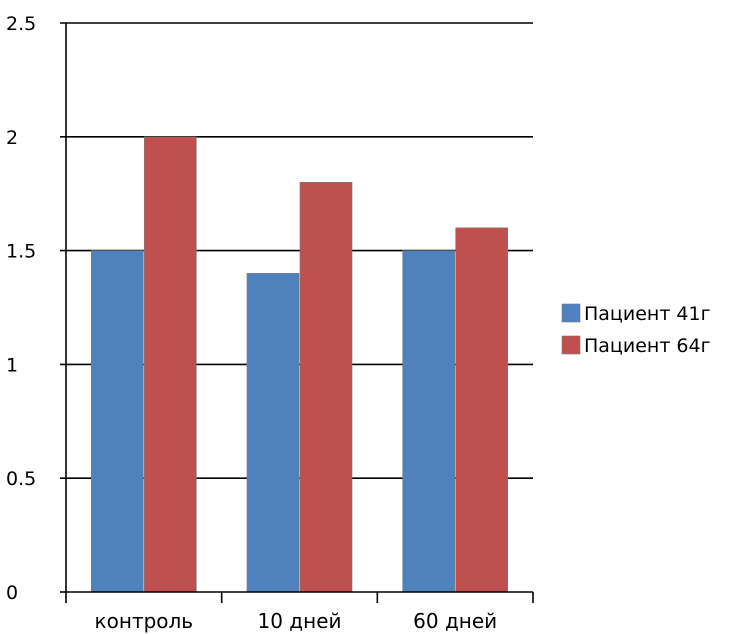  Describe the element at coordinates (647, 314) in the screenshot. I see `legend-label: Пациент 41г` at that location.